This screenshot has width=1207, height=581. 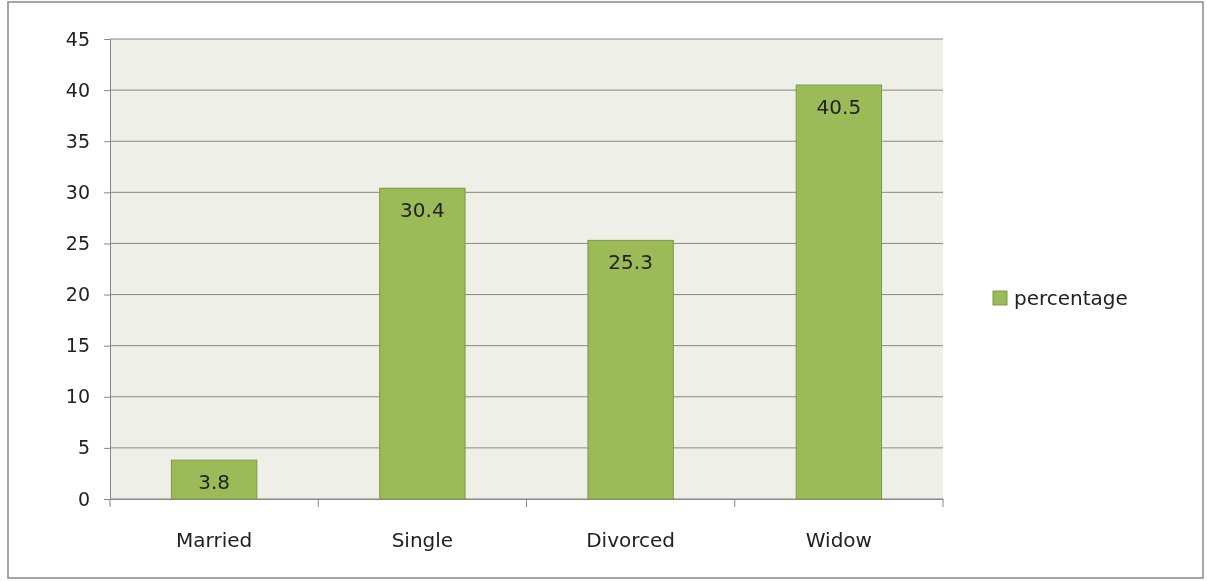 I want to click on data-label: 3.8, so click(x=214, y=482).